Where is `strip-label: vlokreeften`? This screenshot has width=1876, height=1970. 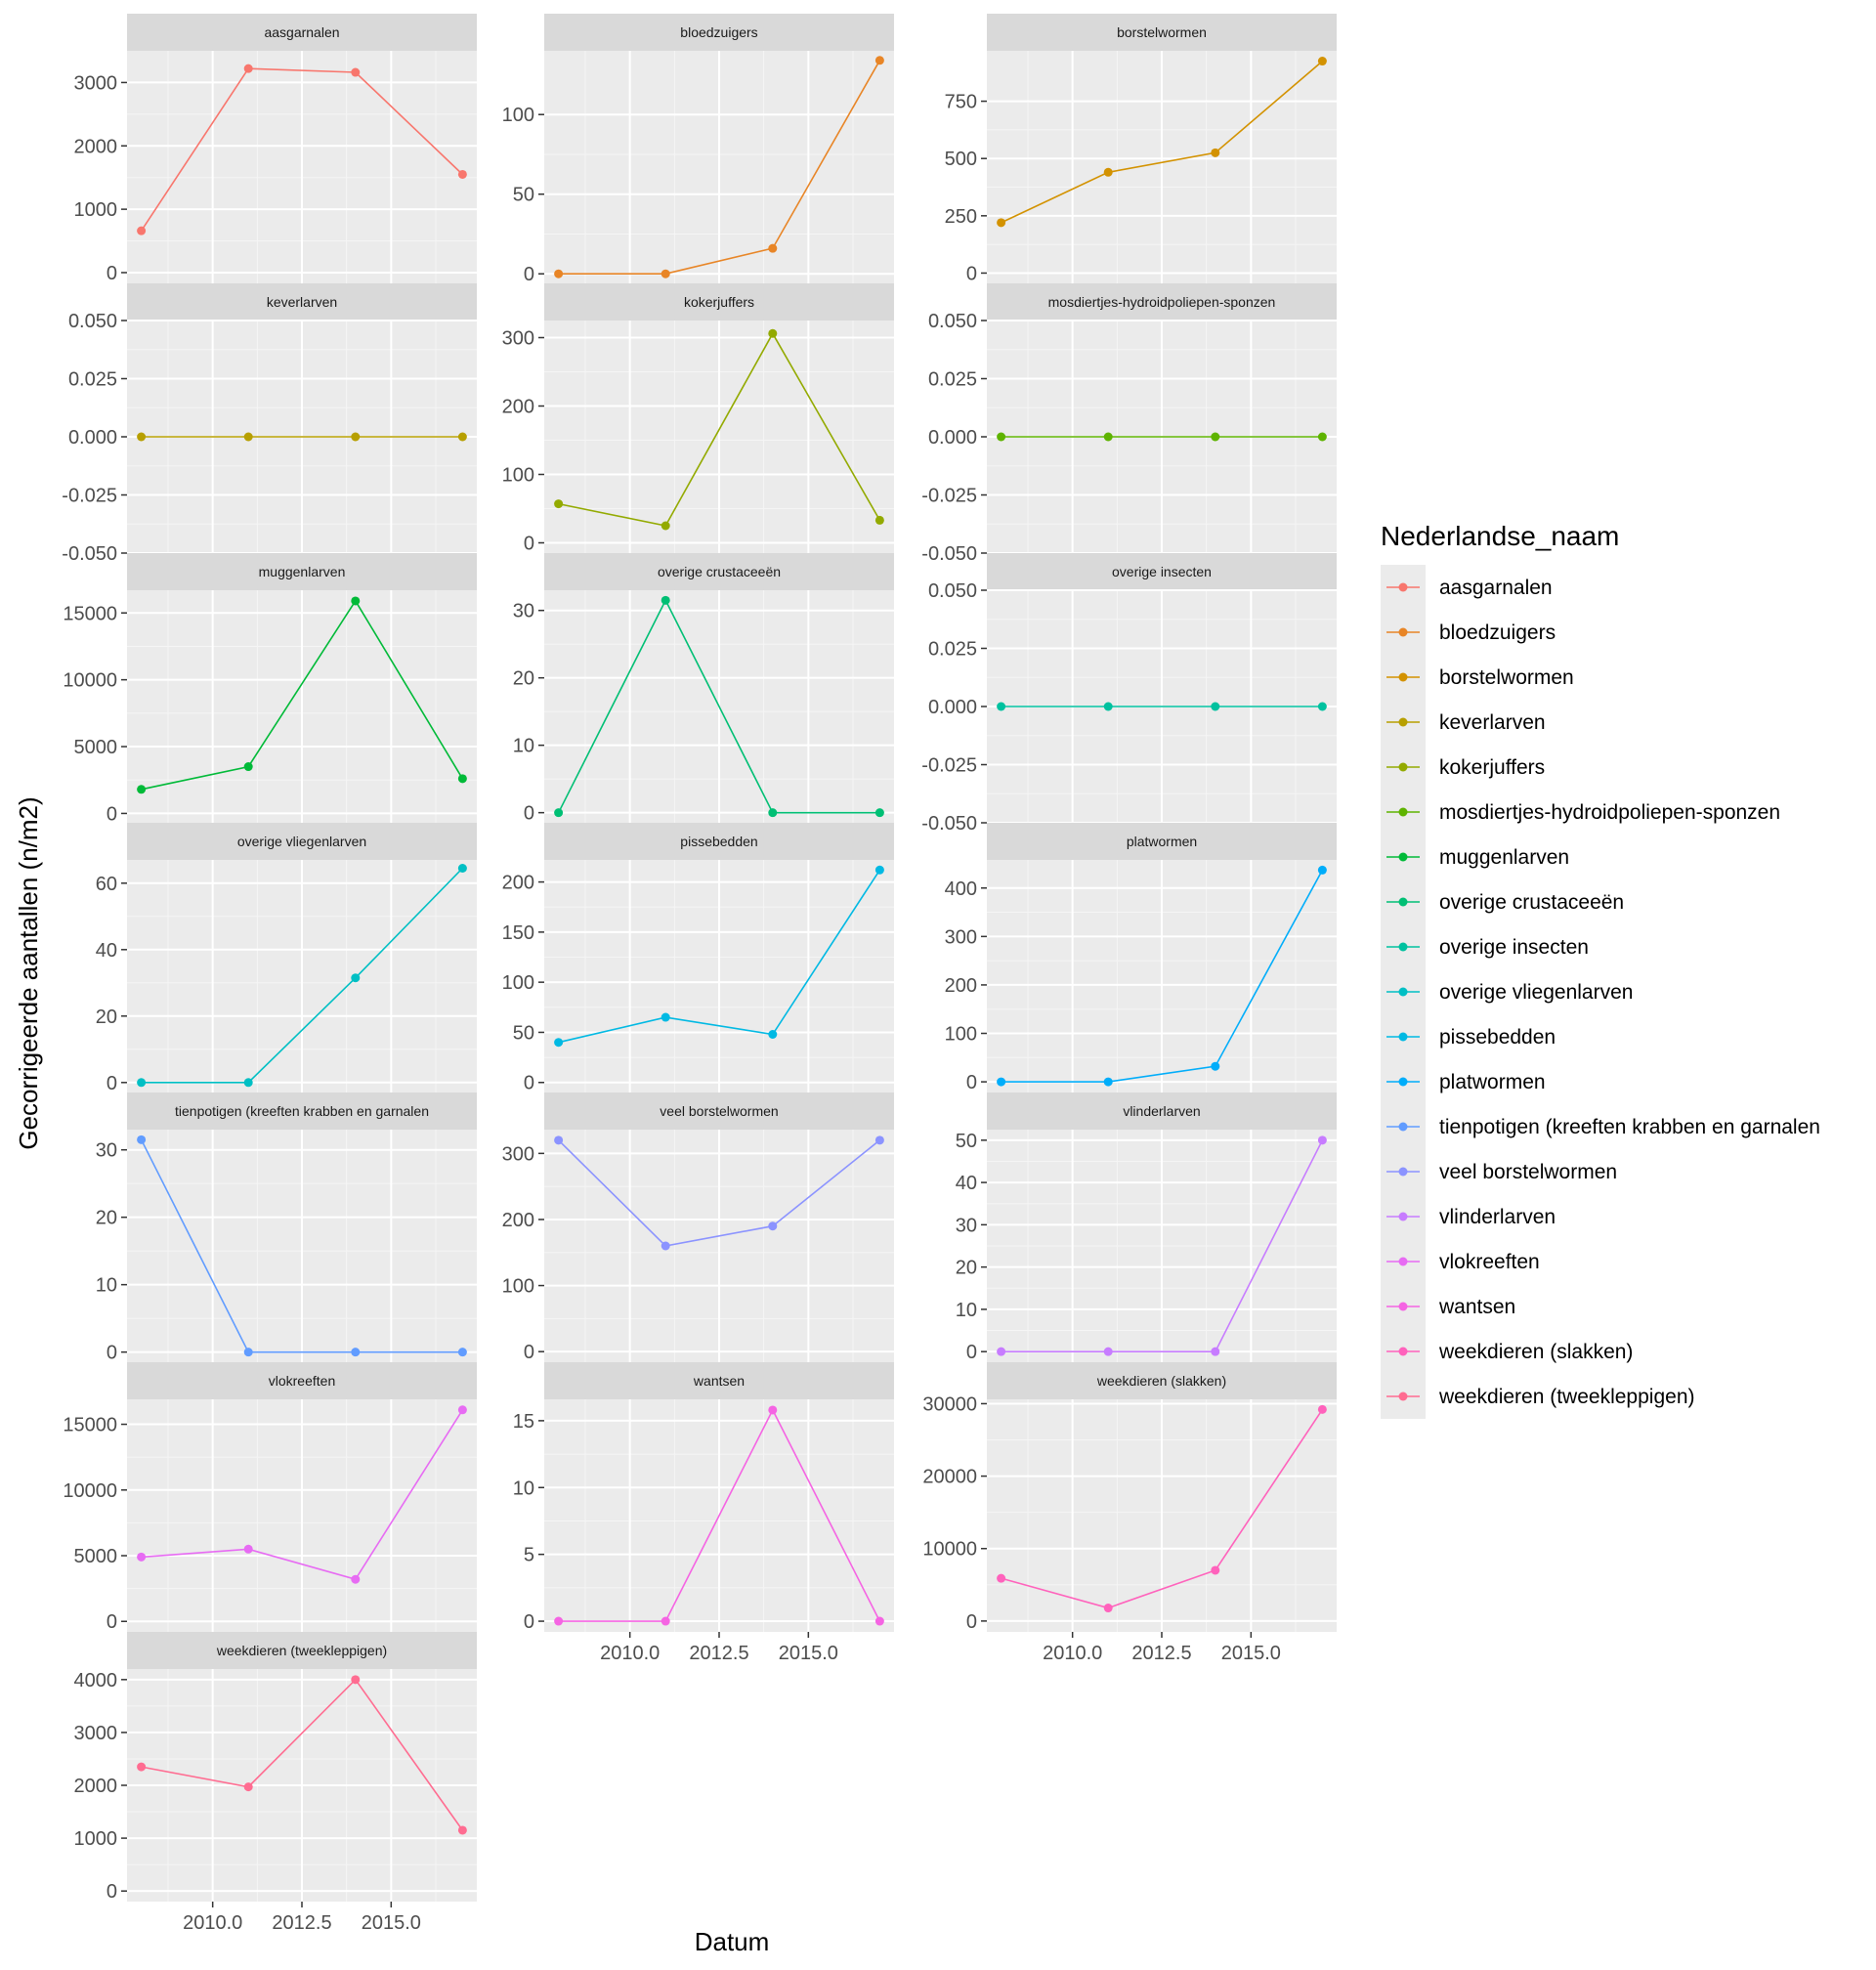
strip-label: vlokreeften is located at coordinates (302, 1381).